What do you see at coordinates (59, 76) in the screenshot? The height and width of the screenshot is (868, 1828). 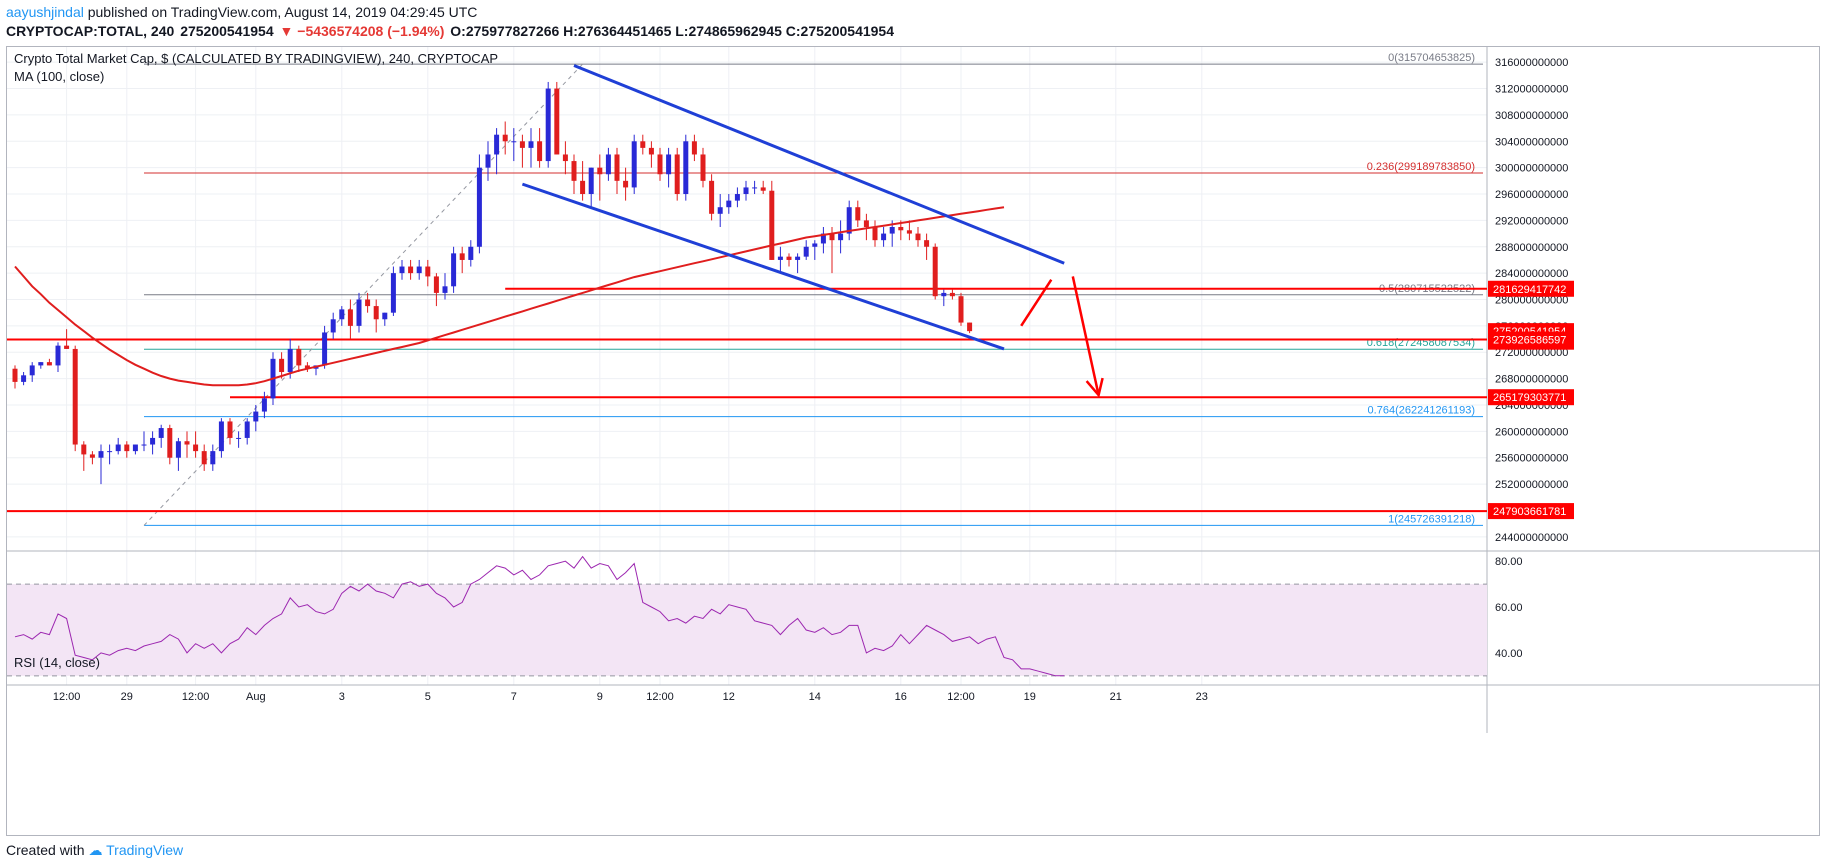 I see `ma-legend: MA (100, close)` at bounding box center [59, 76].